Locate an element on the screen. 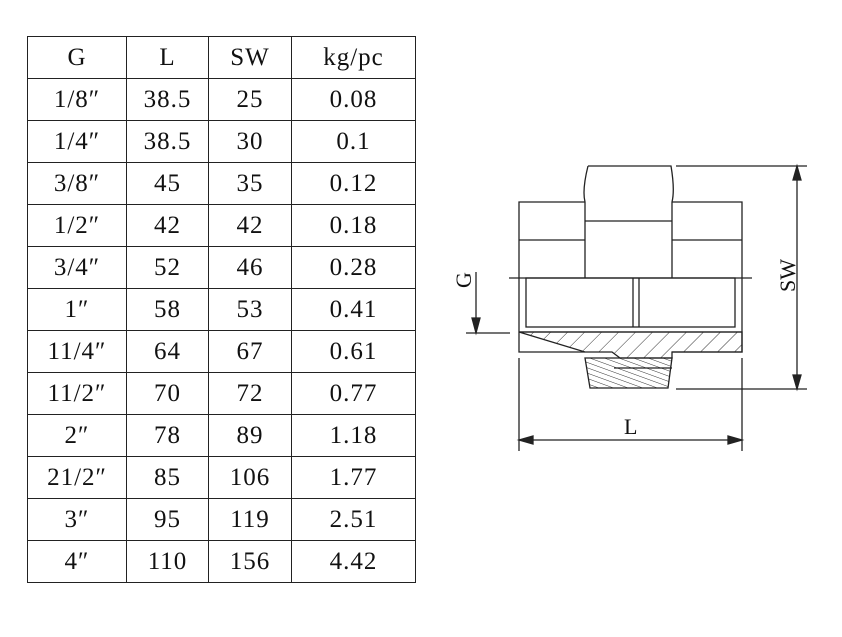  table-cell: 52 is located at coordinates (167, 267).